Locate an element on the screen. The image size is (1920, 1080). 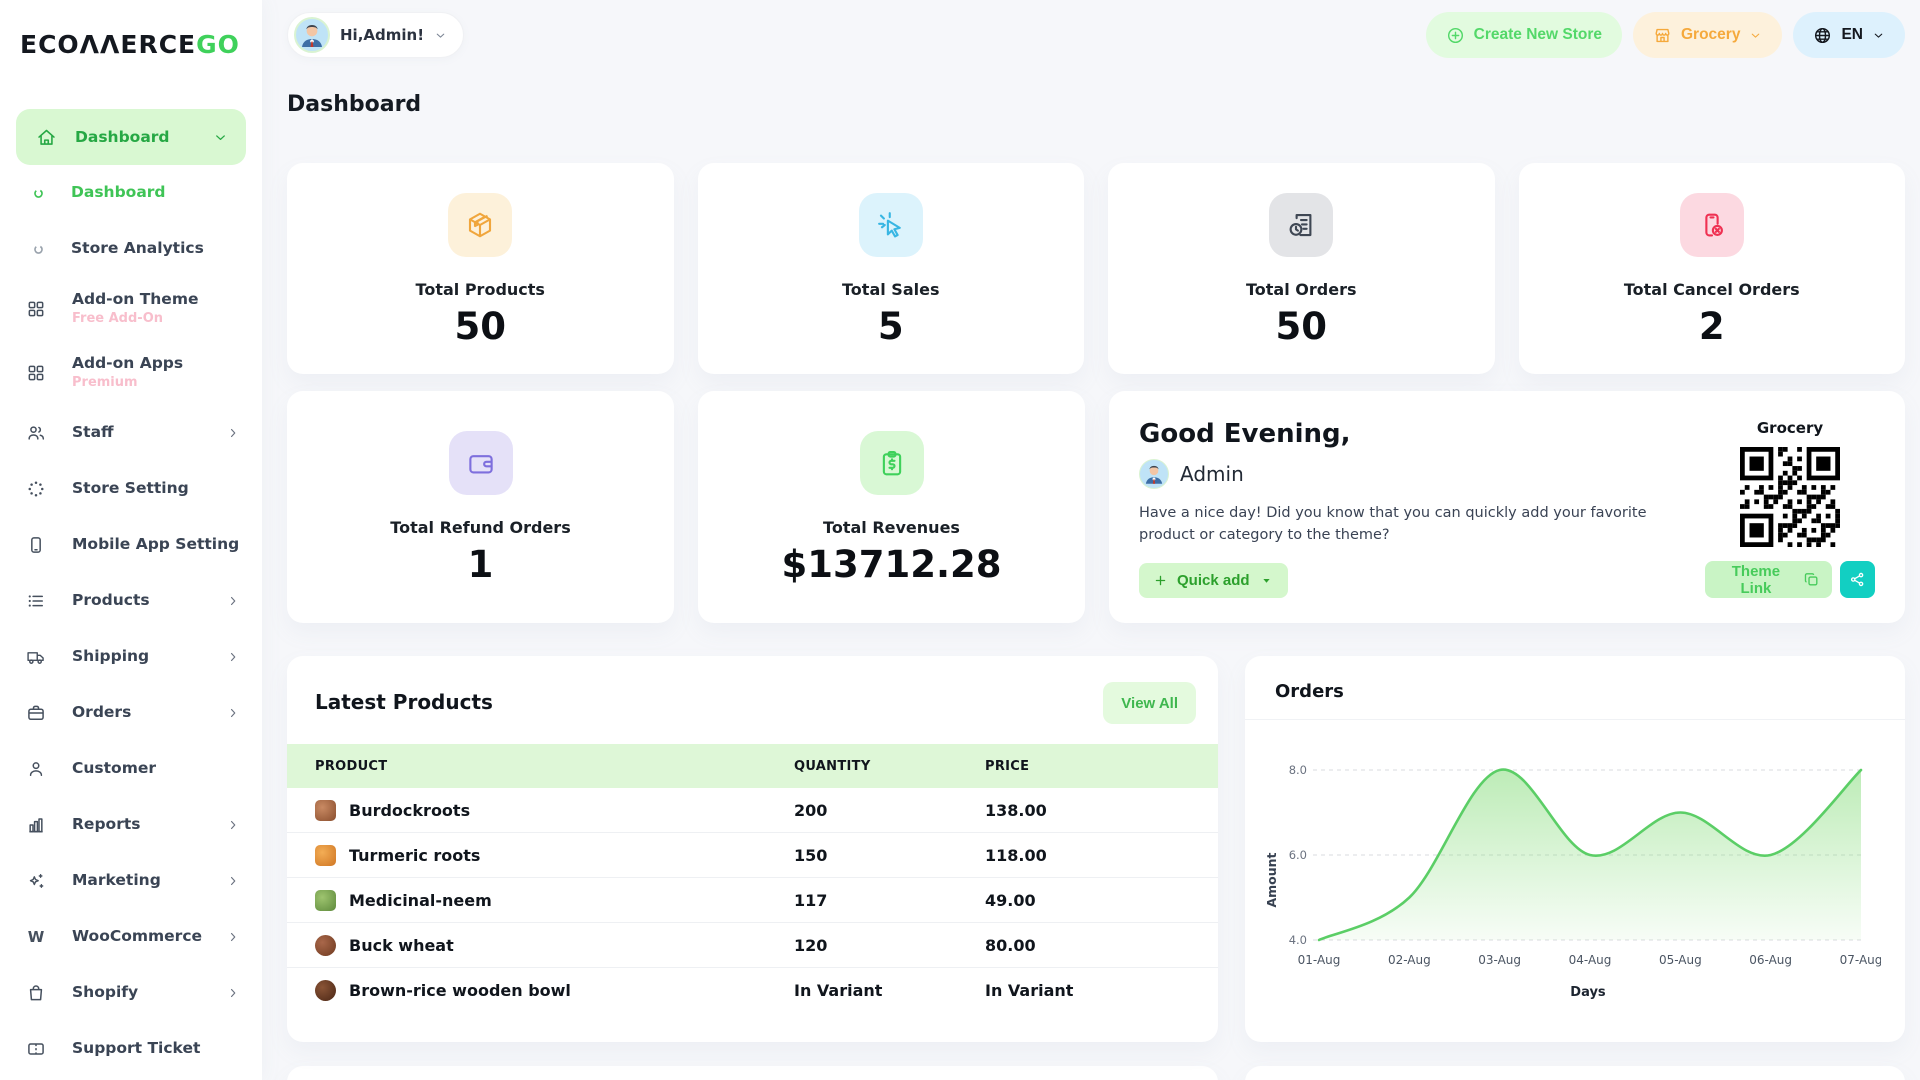
sidebar-item-store-analytics: Store Analytics is located at coordinates (131, 249).